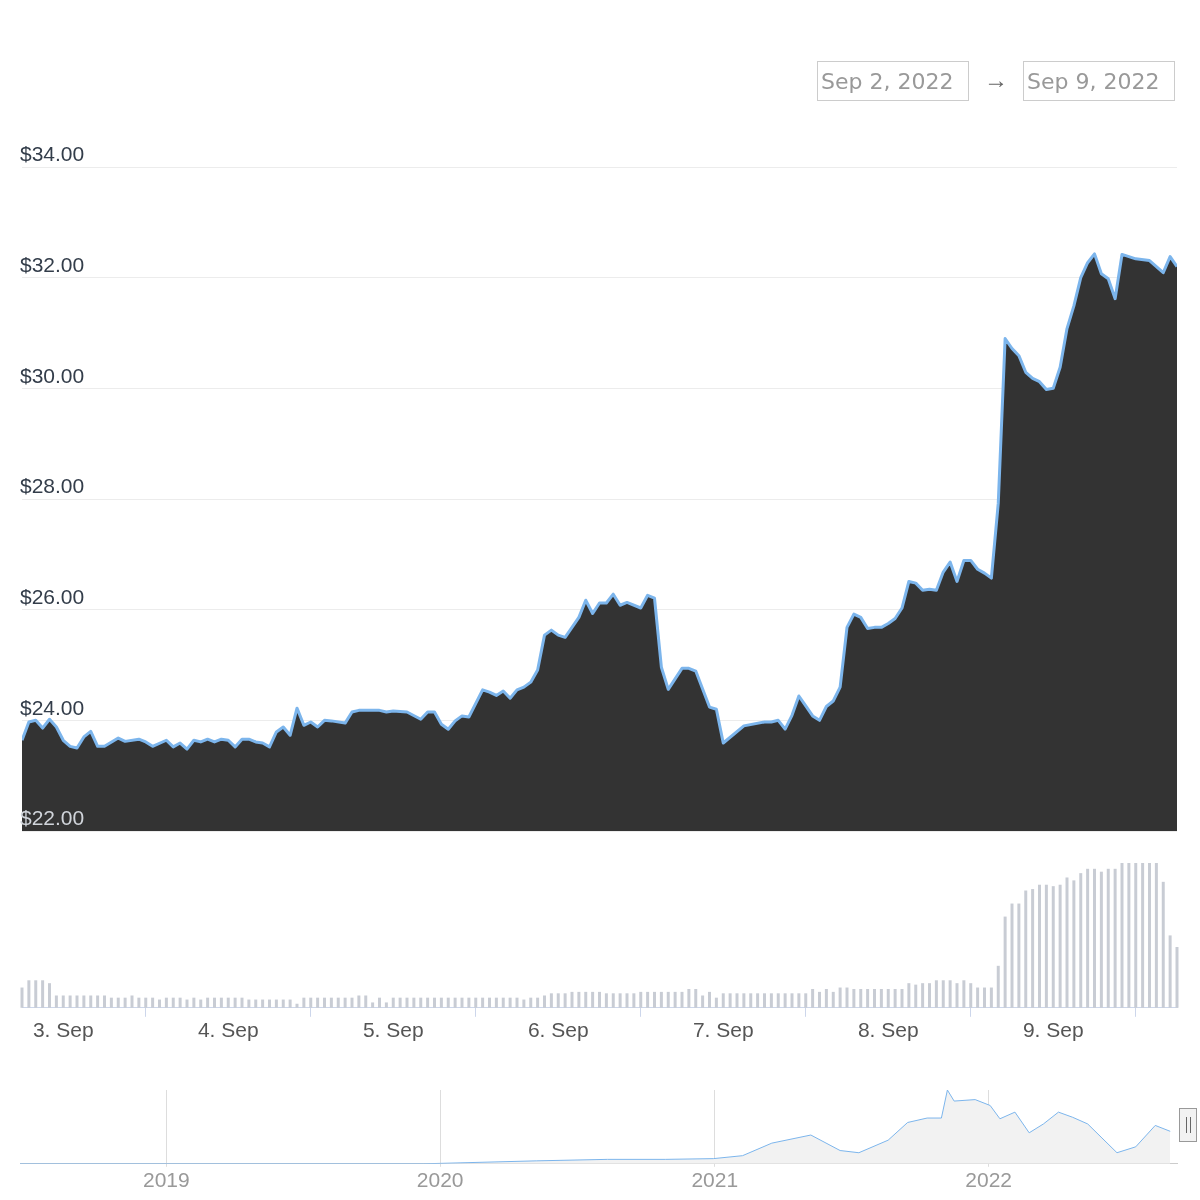 This screenshot has height=1200, width=1200. Describe the element at coordinates (1099, 81) in the screenshot. I see `text: Sep 9, 2022` at that location.